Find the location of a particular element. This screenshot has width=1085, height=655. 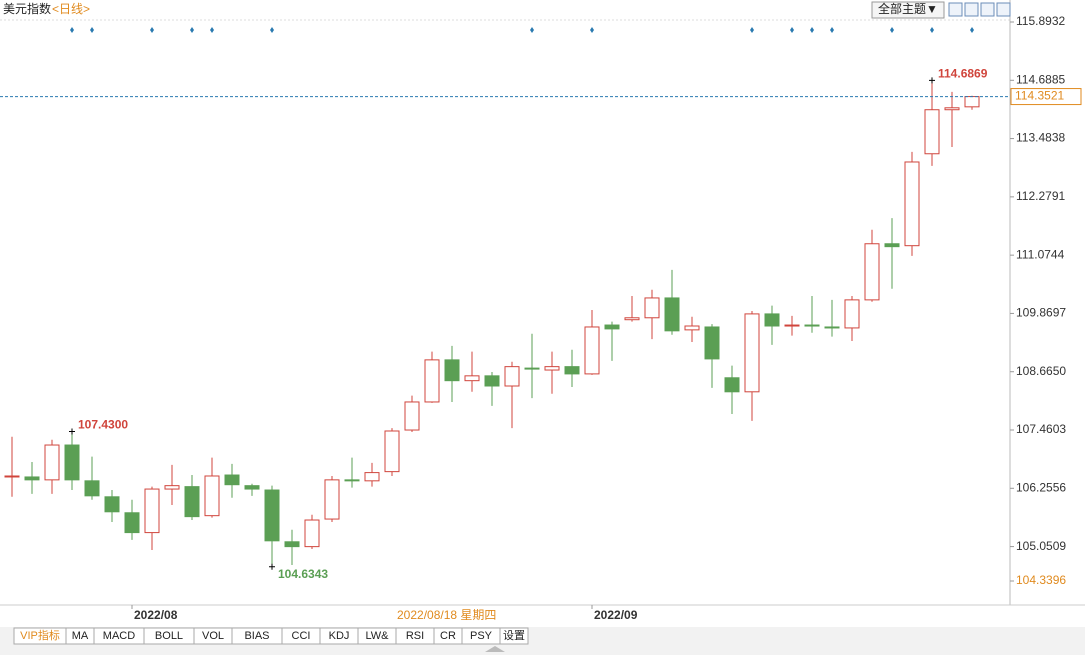

tab-label: CCI is located at coordinates (301, 636).